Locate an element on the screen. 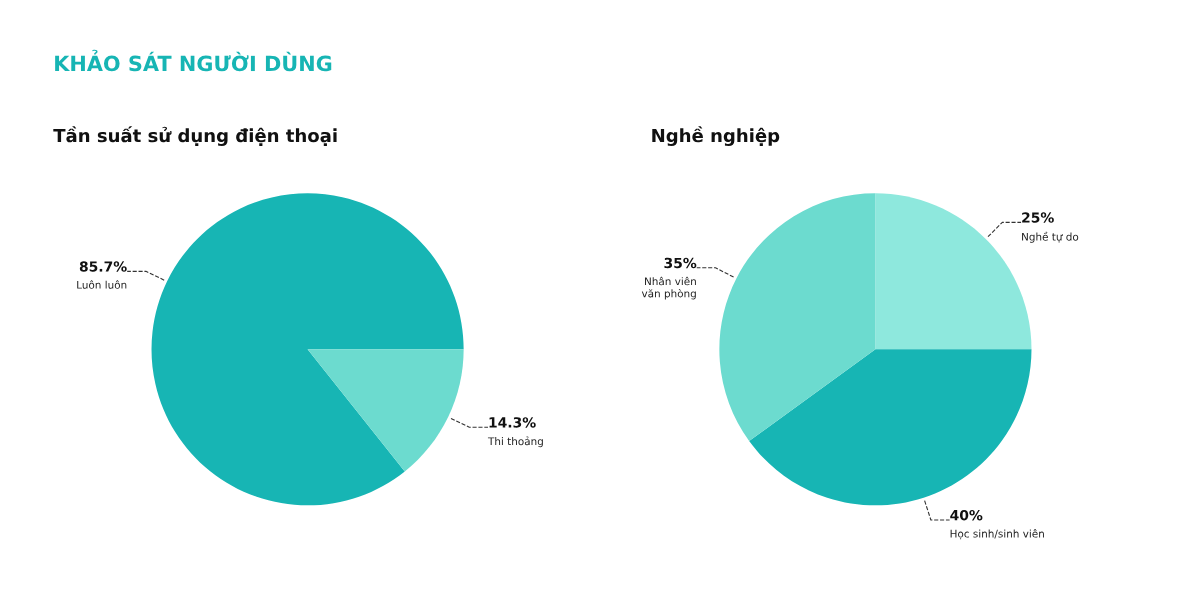 The height and width of the screenshot is (592, 1183). slice-label: Học sinh/sinh viên is located at coordinates (997, 534).